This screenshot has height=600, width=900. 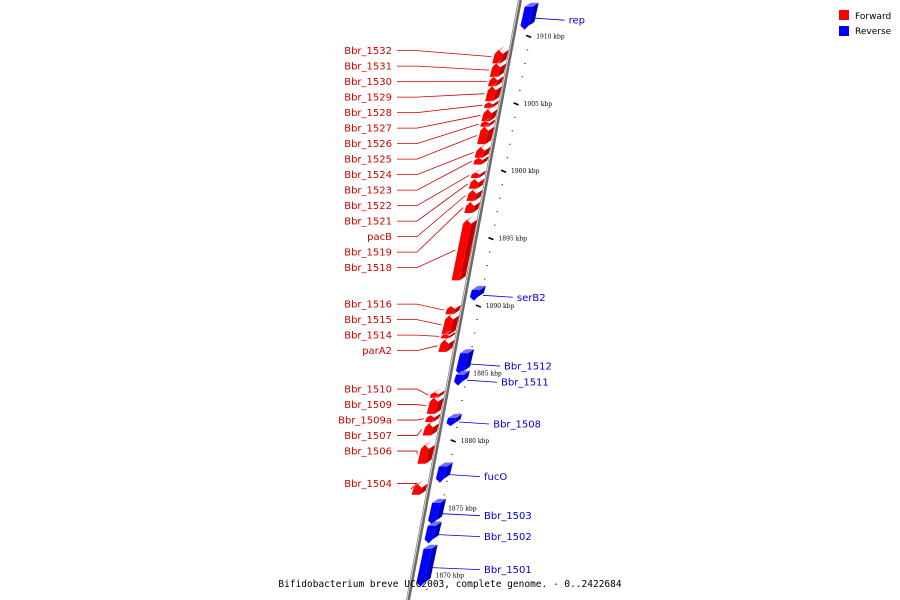 What do you see at coordinates (865, 23) in the screenshot?
I see `legend: Forward Reverse` at bounding box center [865, 23].